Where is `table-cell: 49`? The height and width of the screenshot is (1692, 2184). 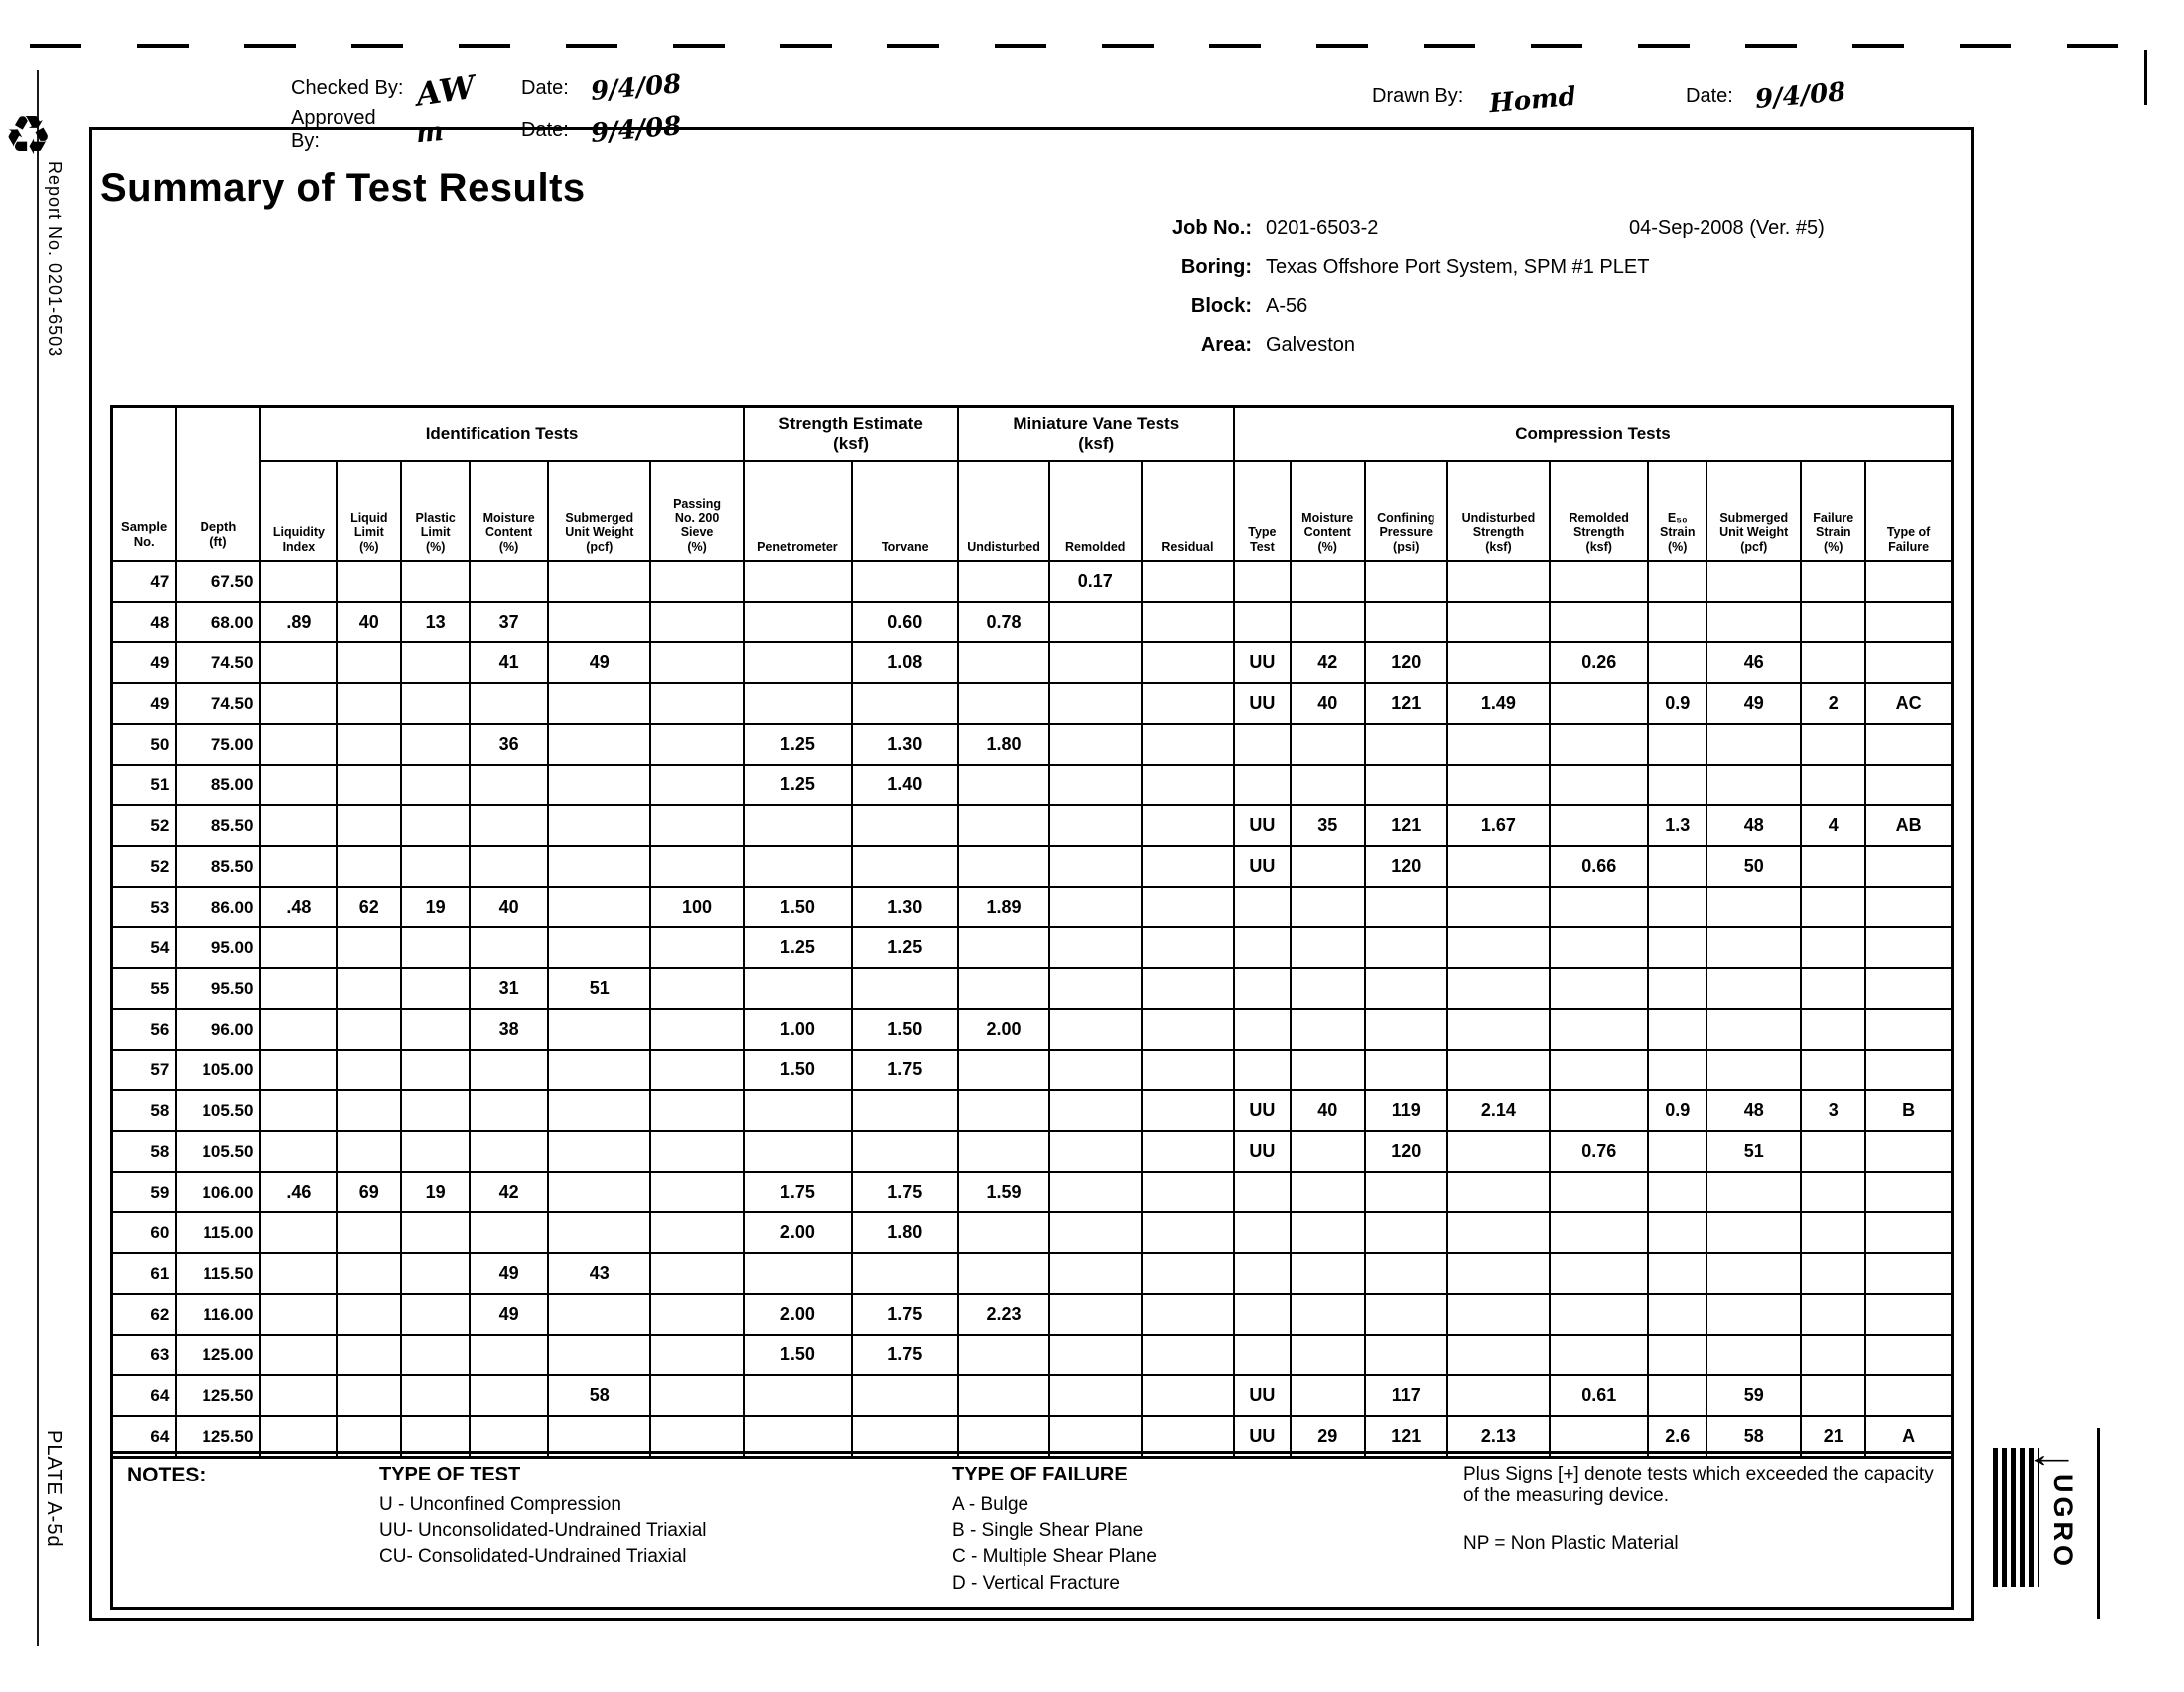
table-cell: 49 is located at coordinates (144, 662).